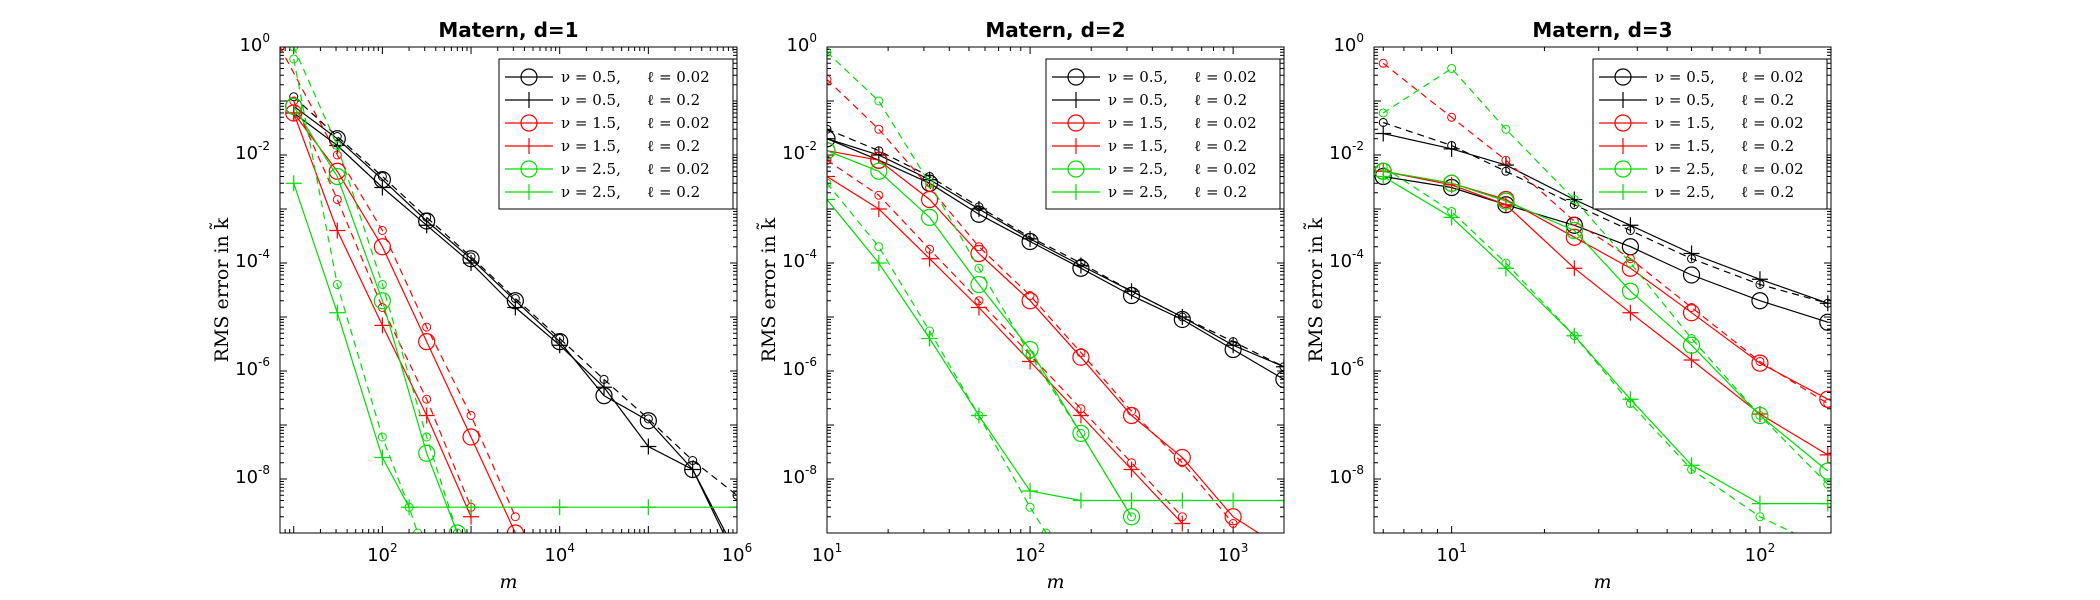 This screenshot has width=2100, height=600. Describe the element at coordinates (1605, 218) in the screenshot. I see `series-3-3-line` at that location.